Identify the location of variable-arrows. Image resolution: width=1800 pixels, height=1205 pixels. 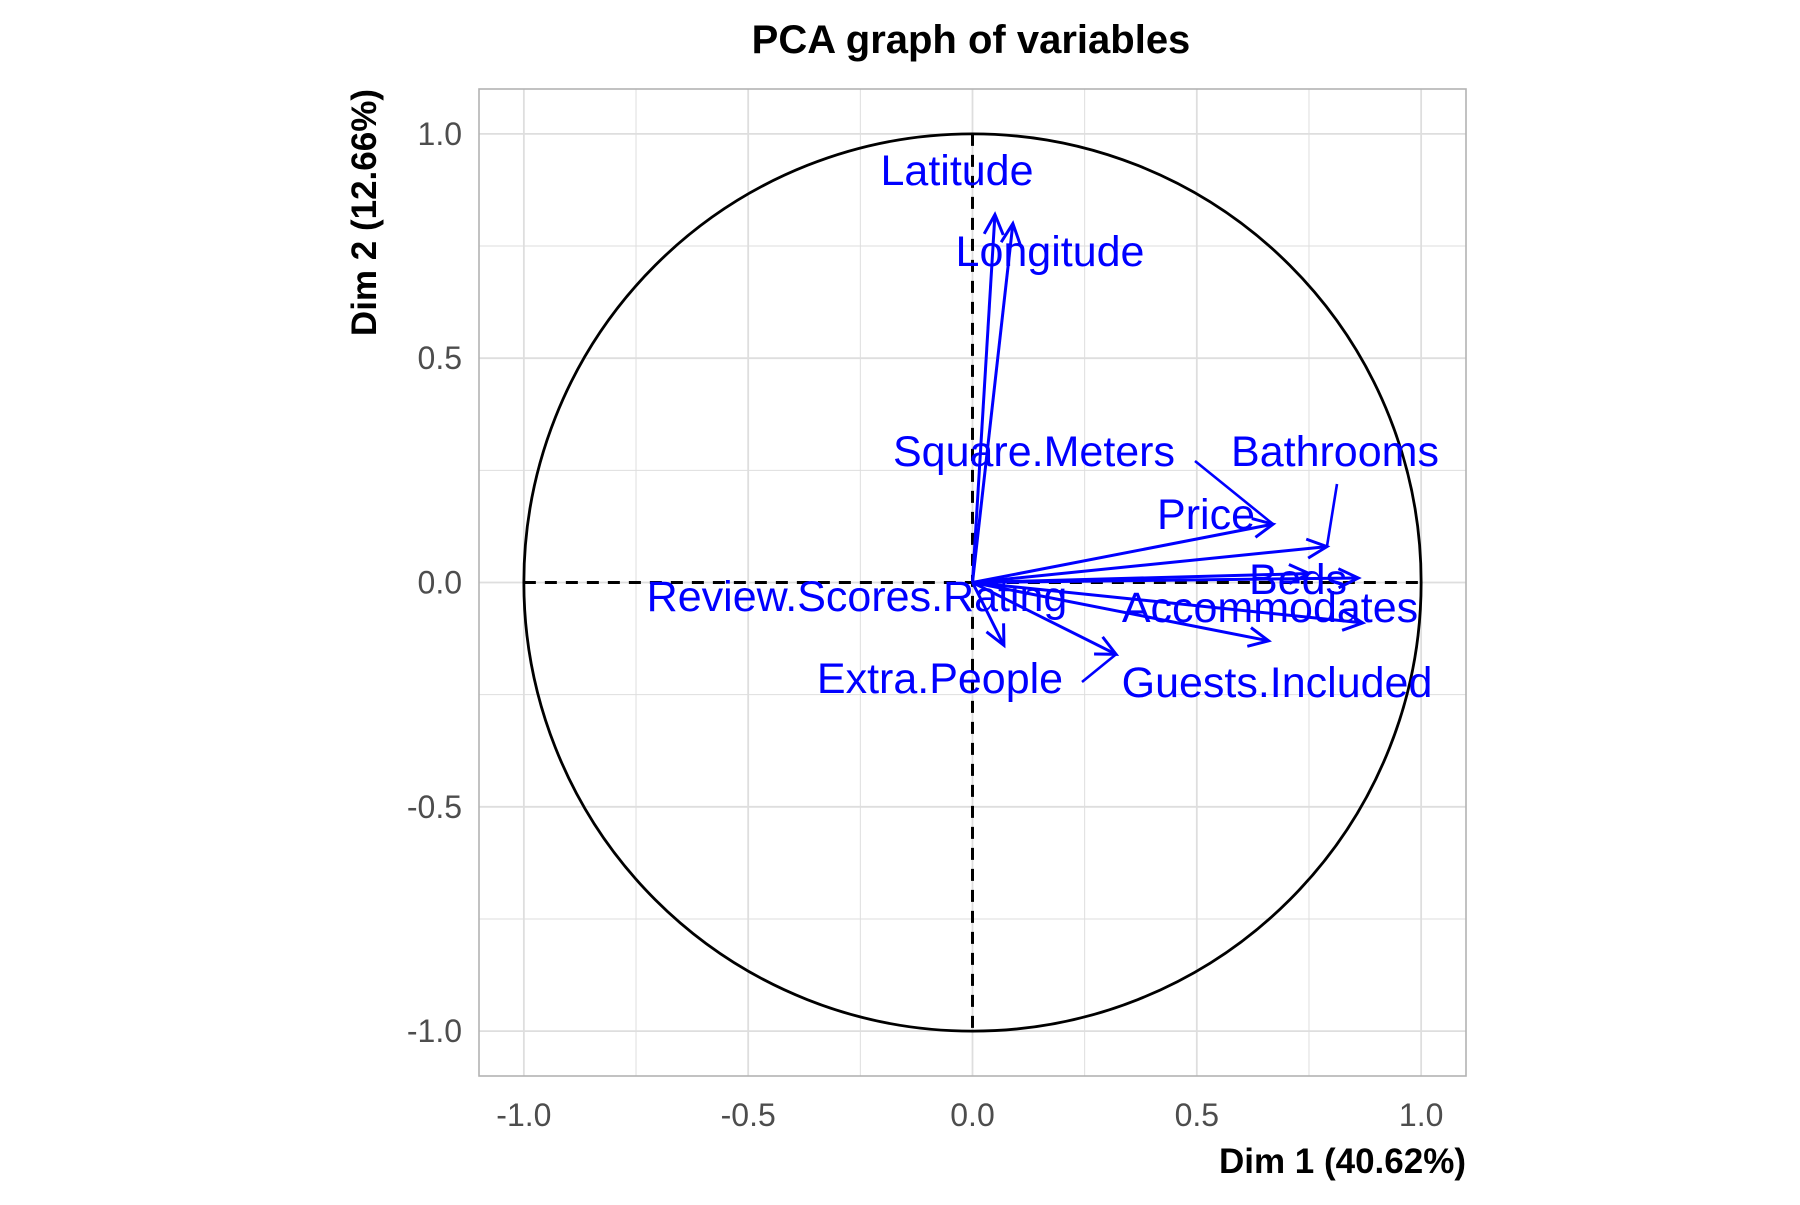
(1169, 433).